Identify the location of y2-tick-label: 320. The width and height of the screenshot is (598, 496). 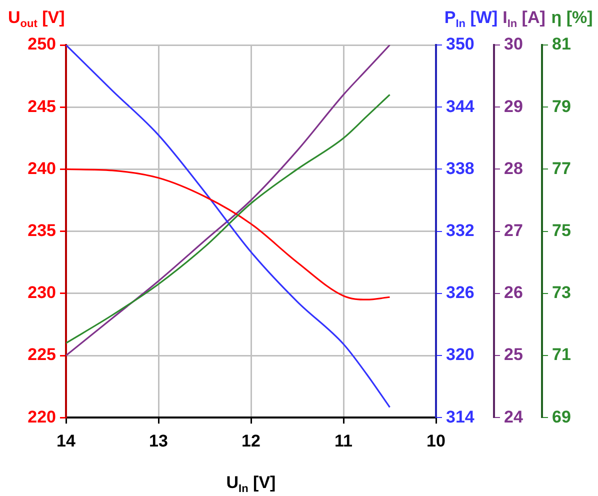
(460, 354).